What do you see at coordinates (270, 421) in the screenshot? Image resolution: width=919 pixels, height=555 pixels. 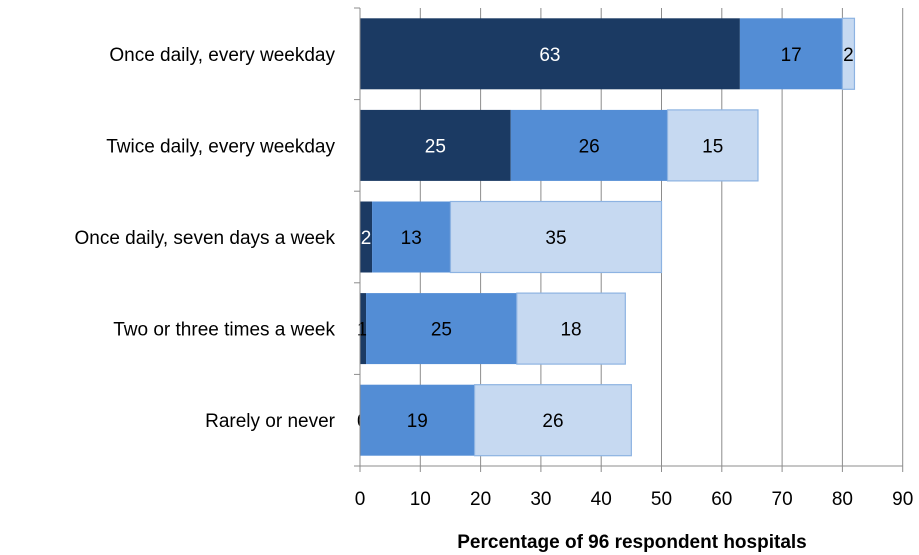 I see `category-label: Rarely or never` at bounding box center [270, 421].